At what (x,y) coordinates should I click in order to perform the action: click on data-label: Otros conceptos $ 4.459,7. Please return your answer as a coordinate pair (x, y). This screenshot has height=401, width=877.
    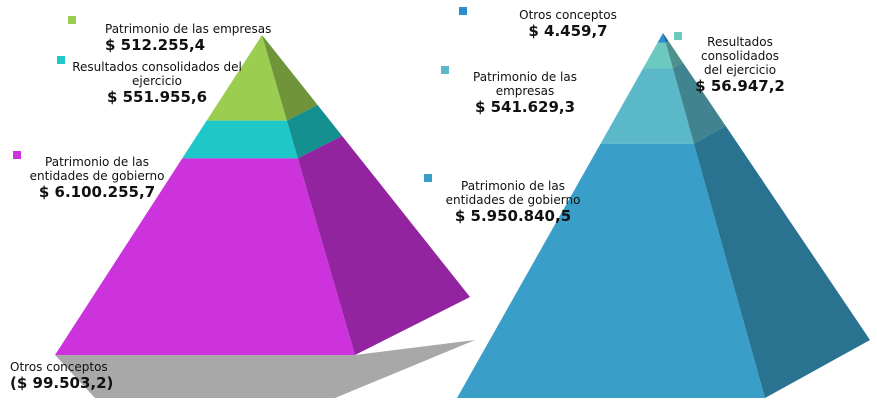
    Looking at the image, I should click on (568, 24).